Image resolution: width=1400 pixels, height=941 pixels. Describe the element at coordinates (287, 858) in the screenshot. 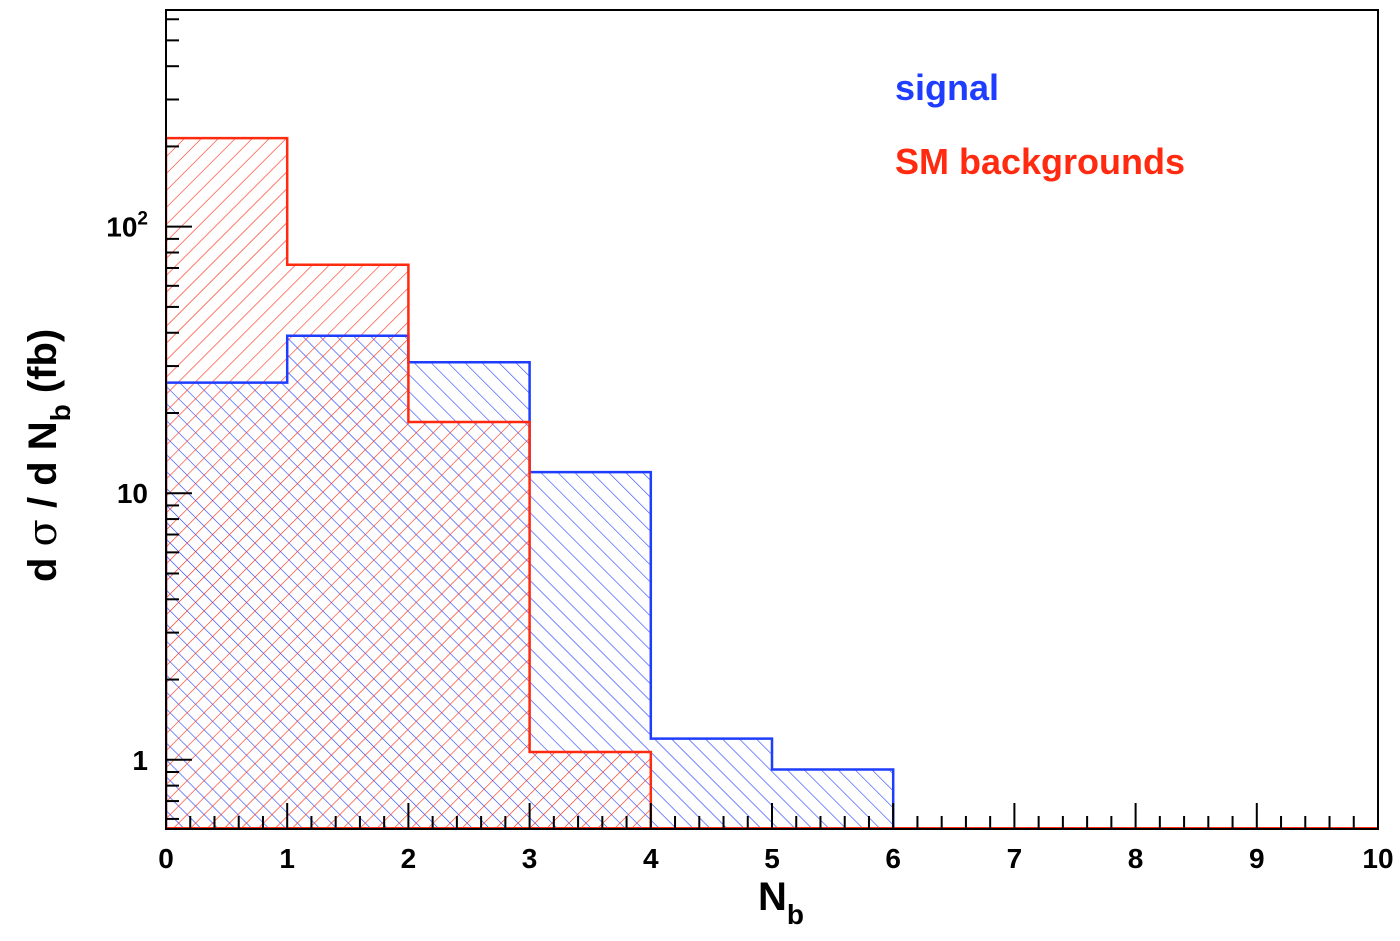

I see `x-tick-label: 1` at that location.